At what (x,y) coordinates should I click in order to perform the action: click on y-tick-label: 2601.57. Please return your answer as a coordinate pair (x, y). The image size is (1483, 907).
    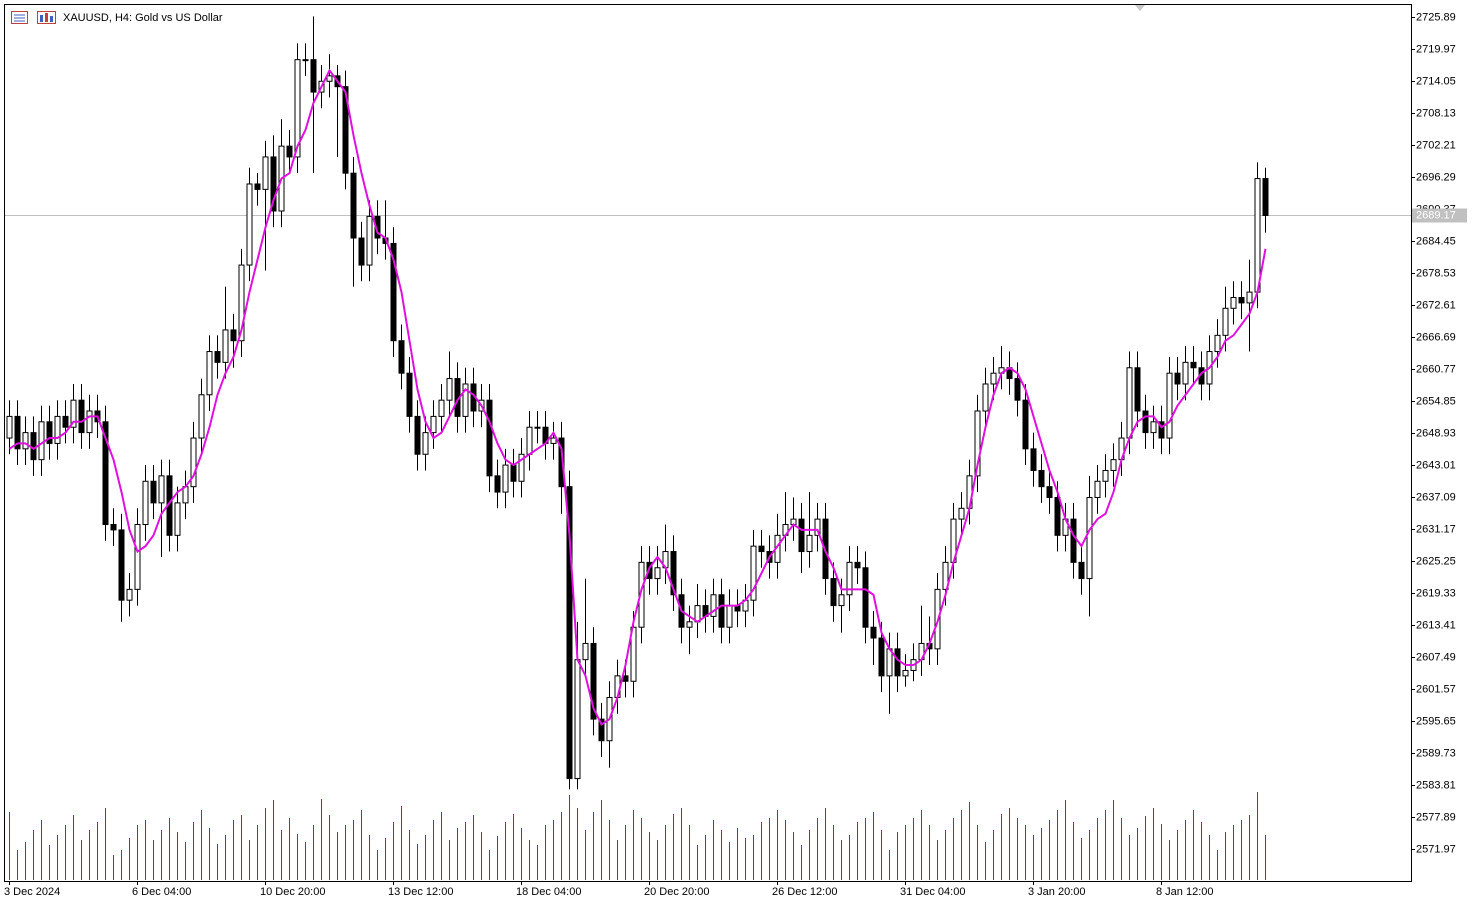
    Looking at the image, I should click on (1436, 689).